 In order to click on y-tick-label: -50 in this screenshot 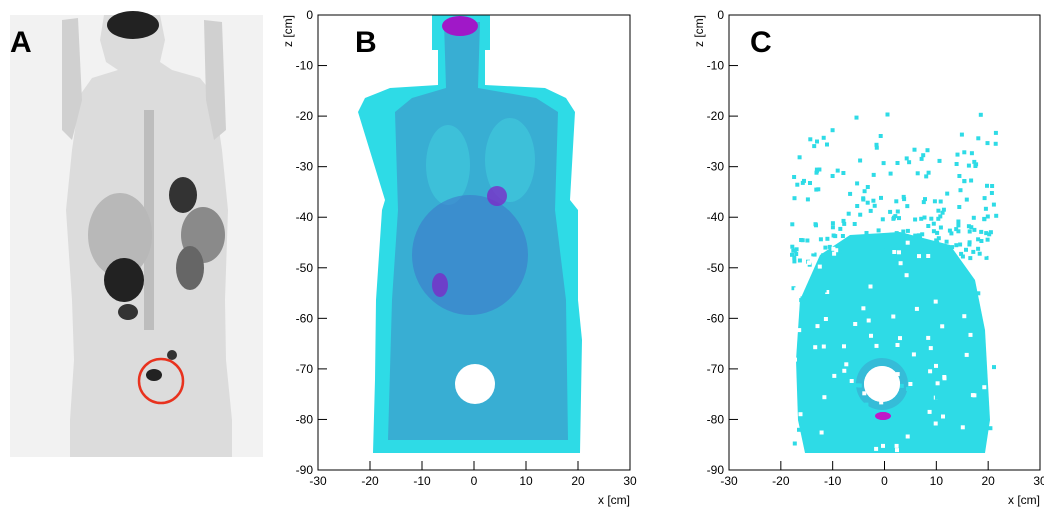, I will do `click(716, 268)`.